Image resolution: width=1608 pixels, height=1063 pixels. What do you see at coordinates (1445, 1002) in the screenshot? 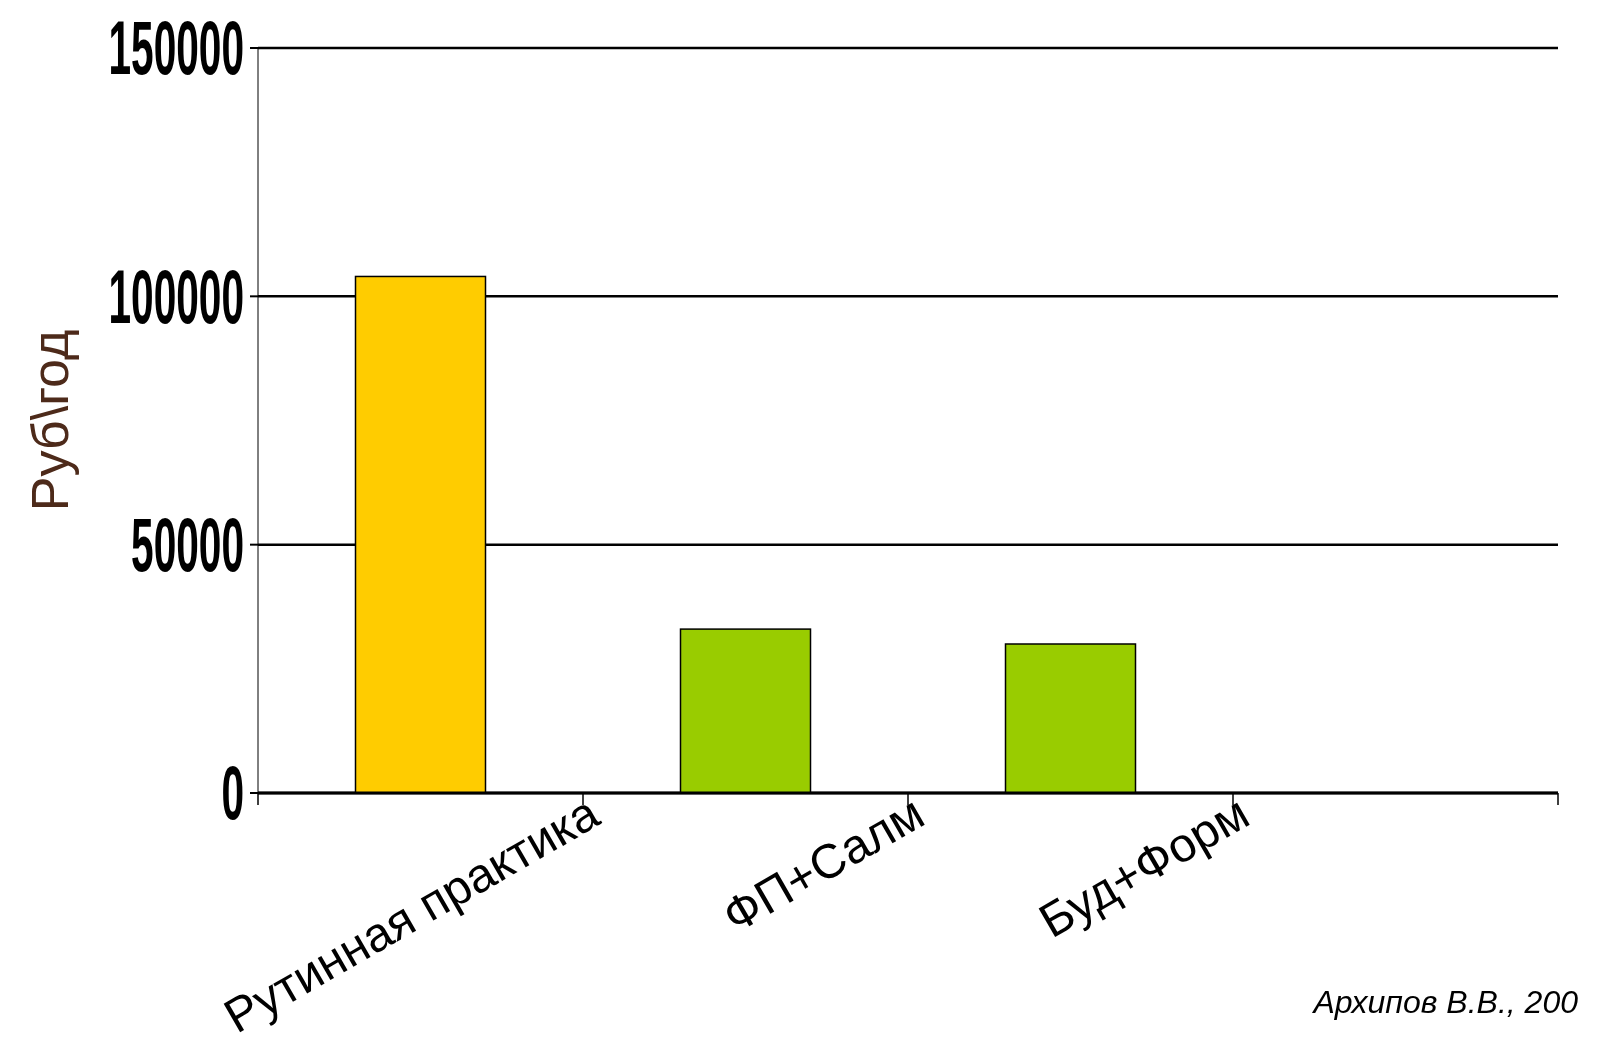
I see `text: Архипов В.В., 200` at bounding box center [1445, 1002].